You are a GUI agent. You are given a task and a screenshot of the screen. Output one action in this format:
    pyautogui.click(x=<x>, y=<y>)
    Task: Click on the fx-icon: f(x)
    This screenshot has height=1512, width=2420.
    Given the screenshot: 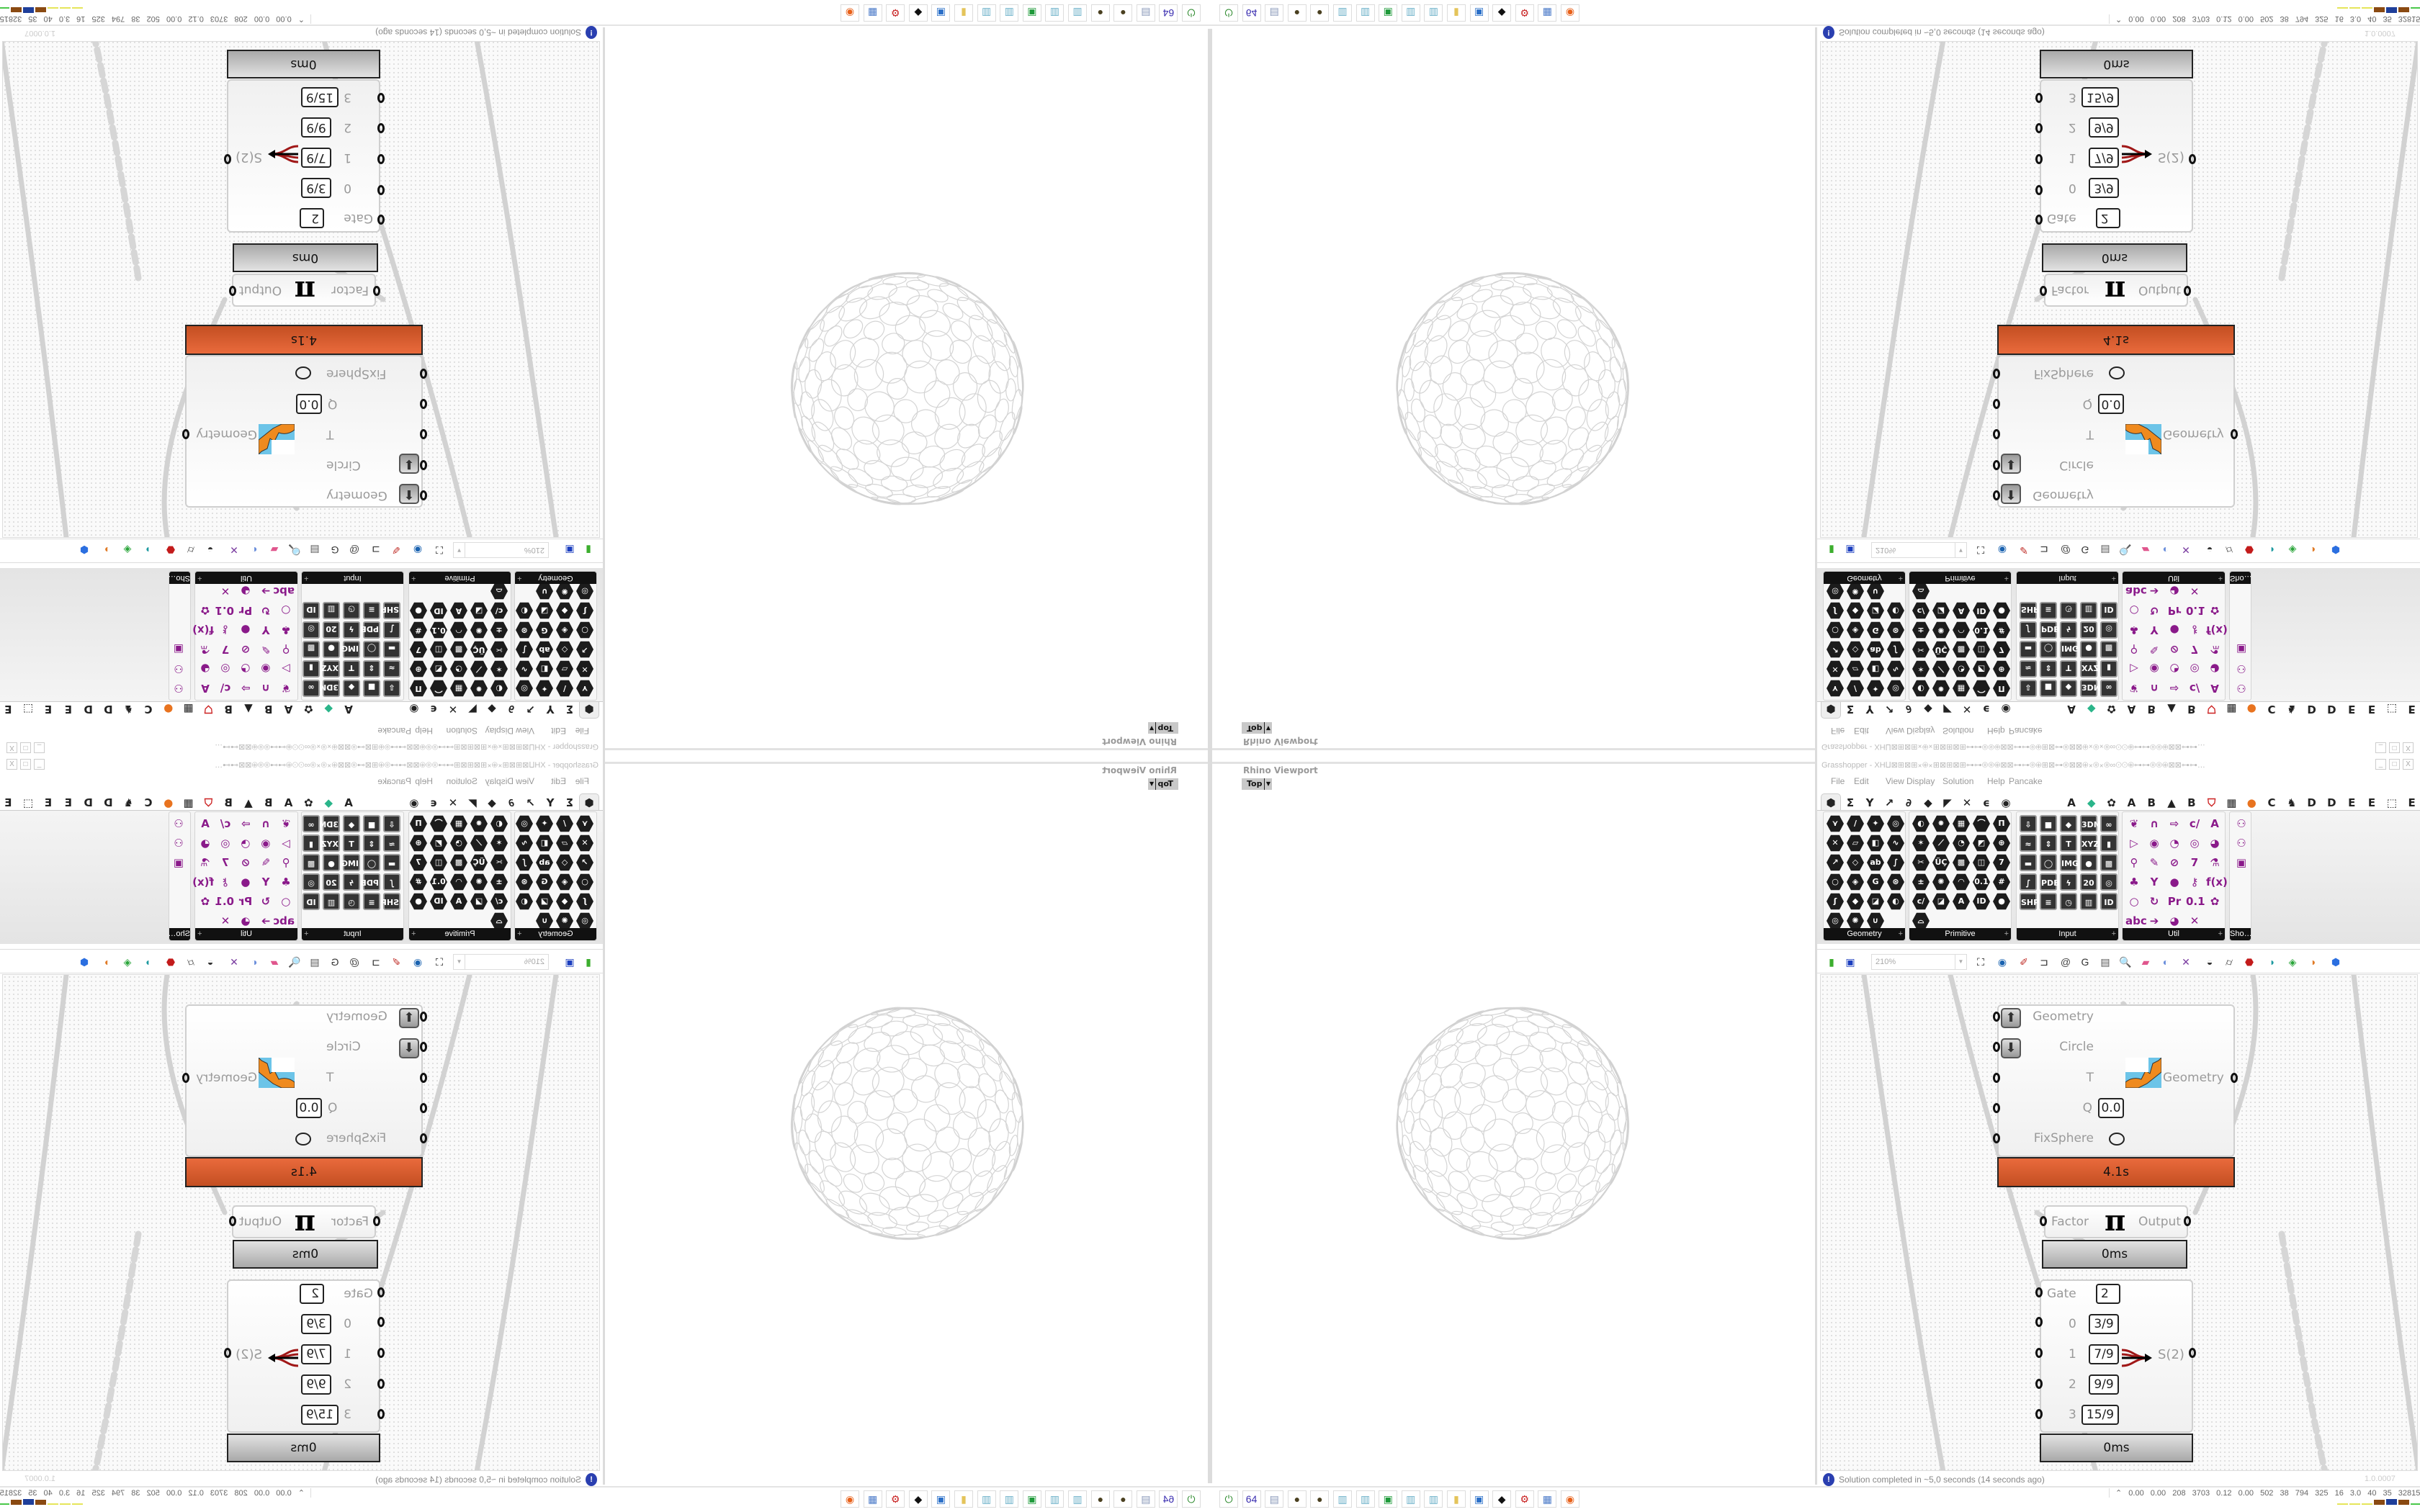 What is the action you would take?
    pyautogui.click(x=2217, y=882)
    